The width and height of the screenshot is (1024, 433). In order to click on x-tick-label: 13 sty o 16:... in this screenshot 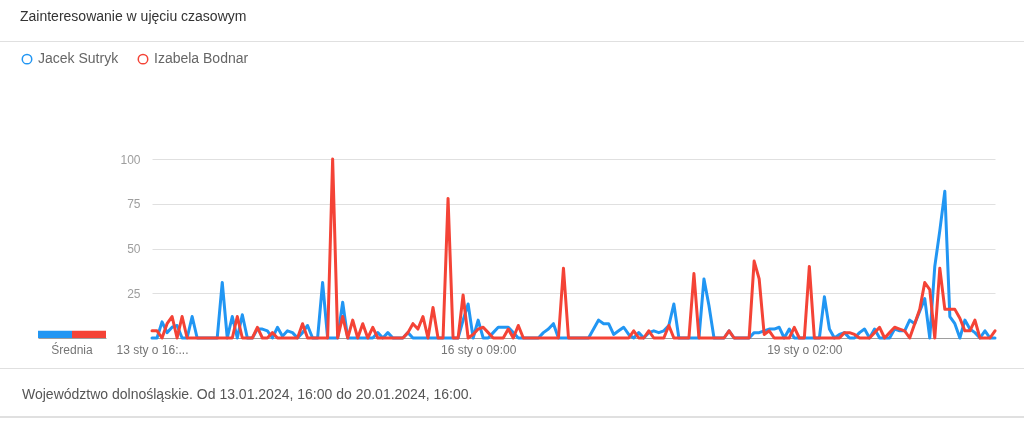, I will do `click(152, 349)`.